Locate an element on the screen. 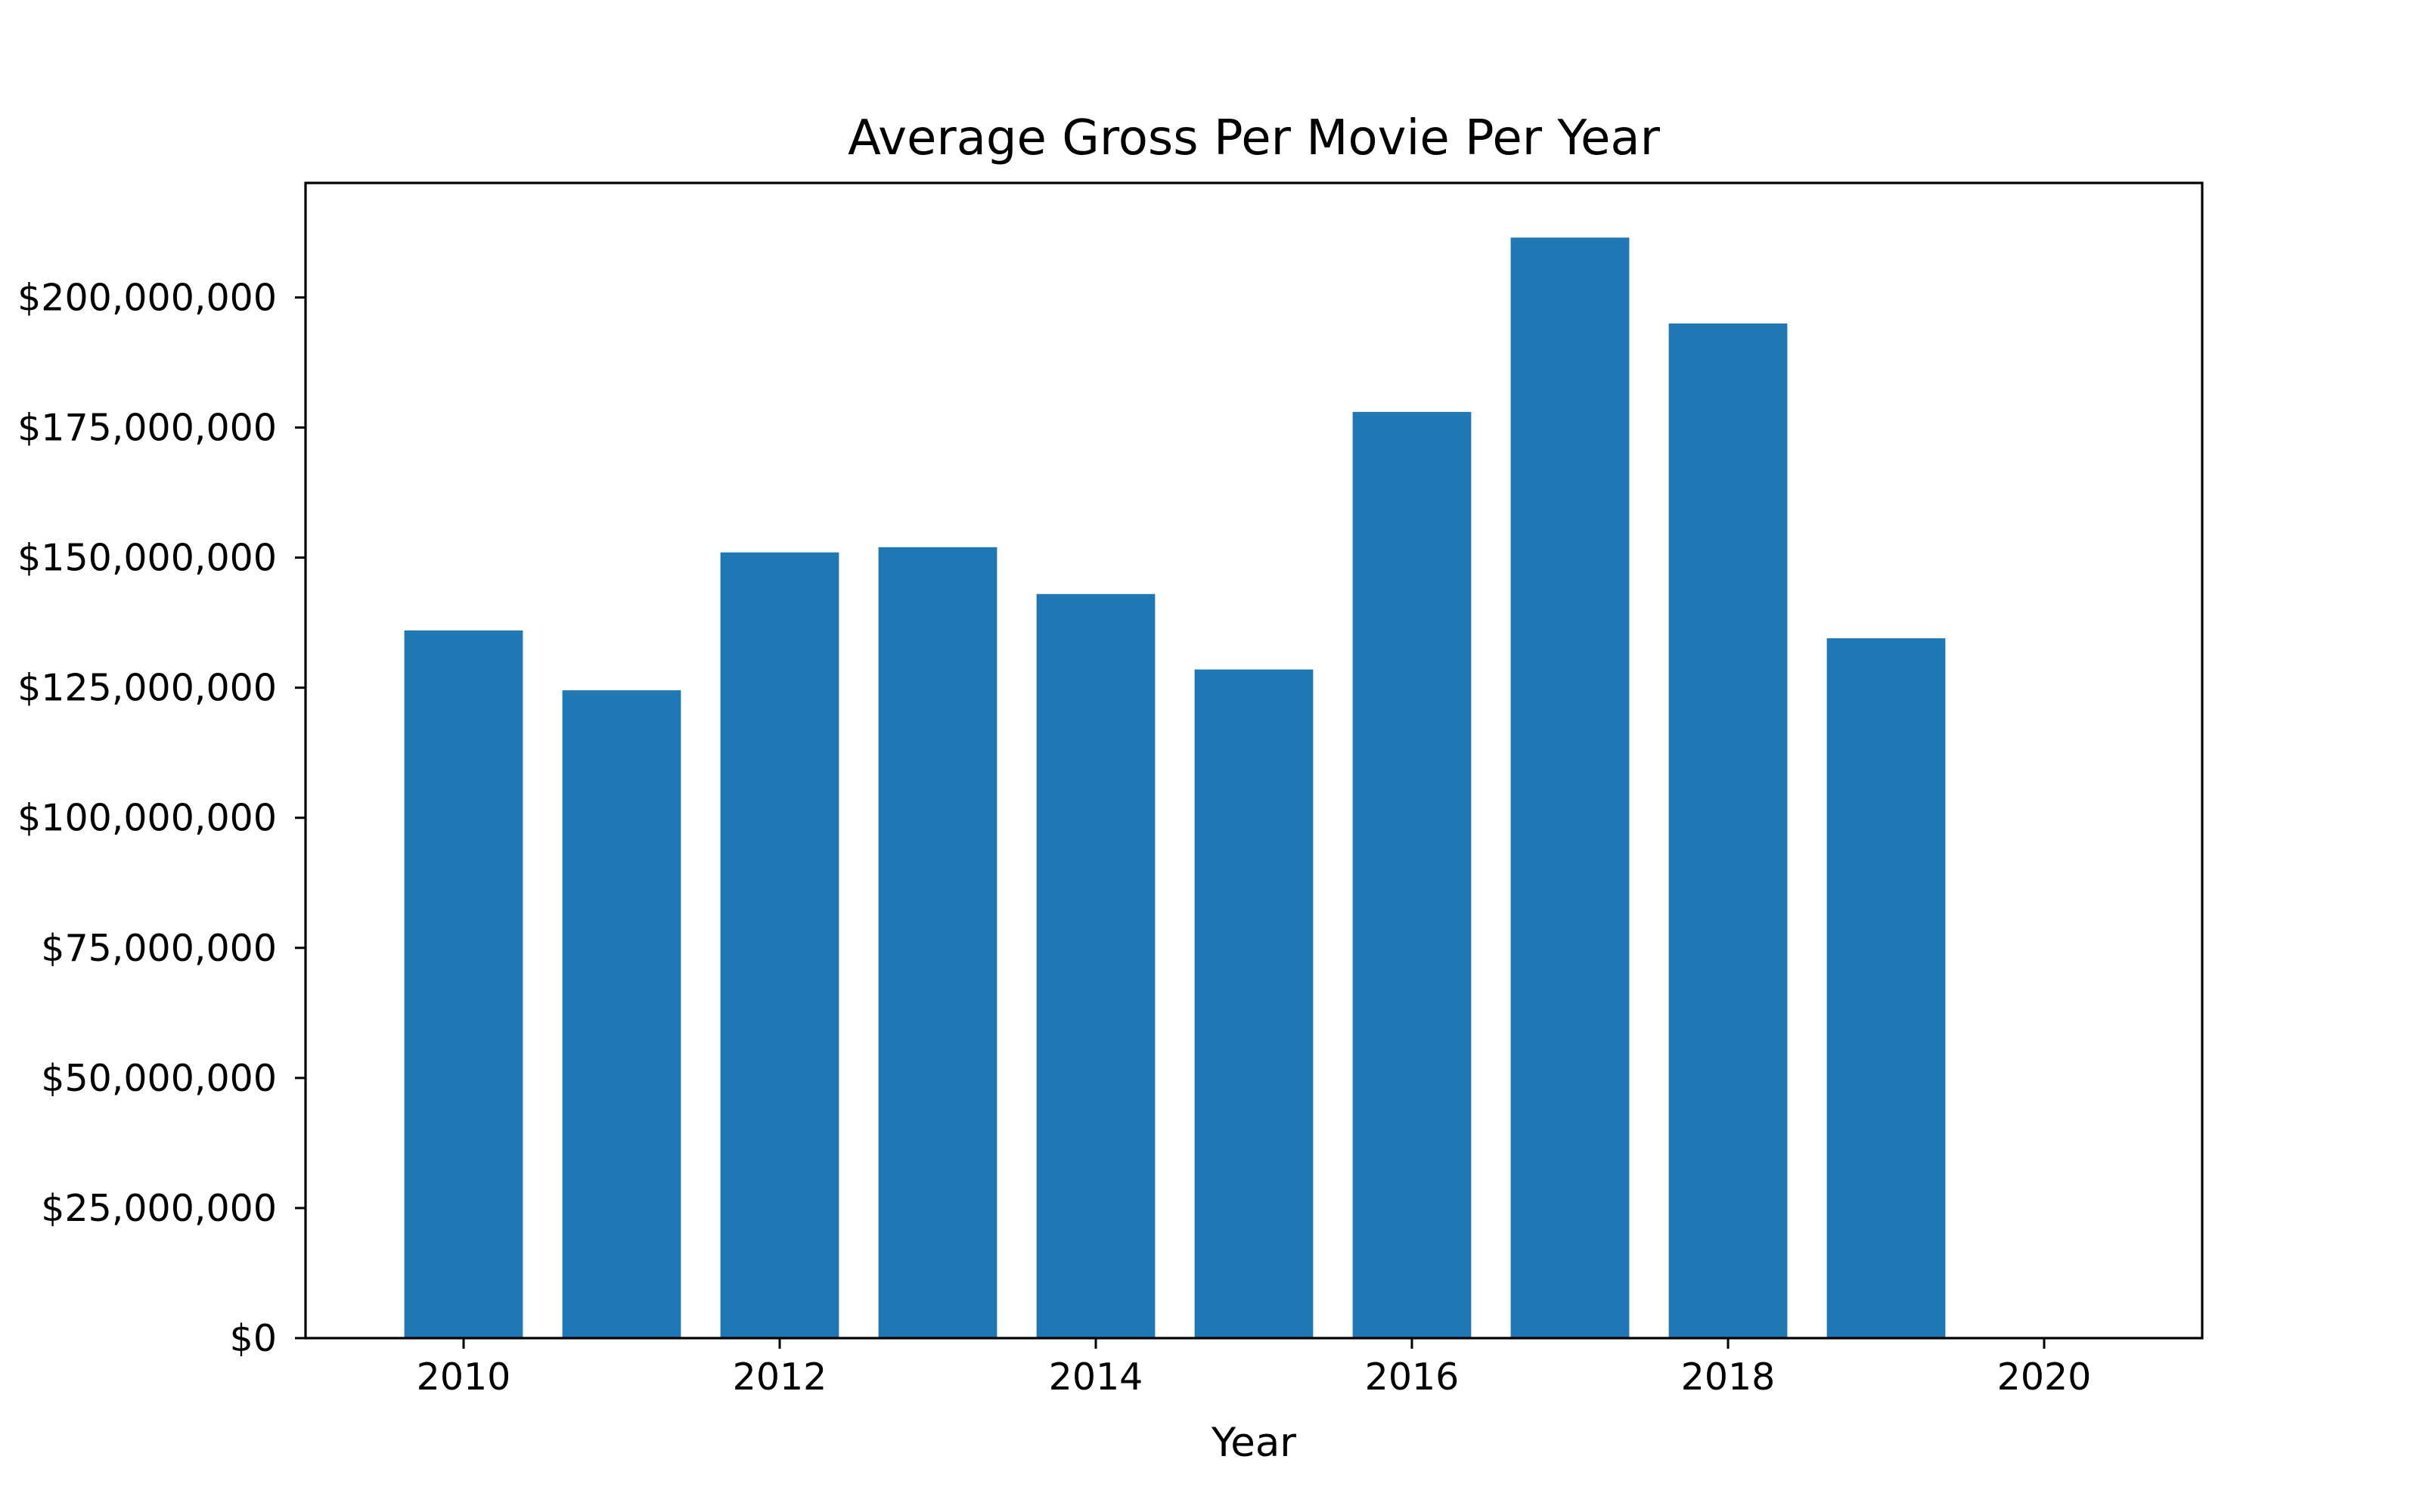 The width and height of the screenshot is (2420, 1512). bar-2010 is located at coordinates (463, 984).